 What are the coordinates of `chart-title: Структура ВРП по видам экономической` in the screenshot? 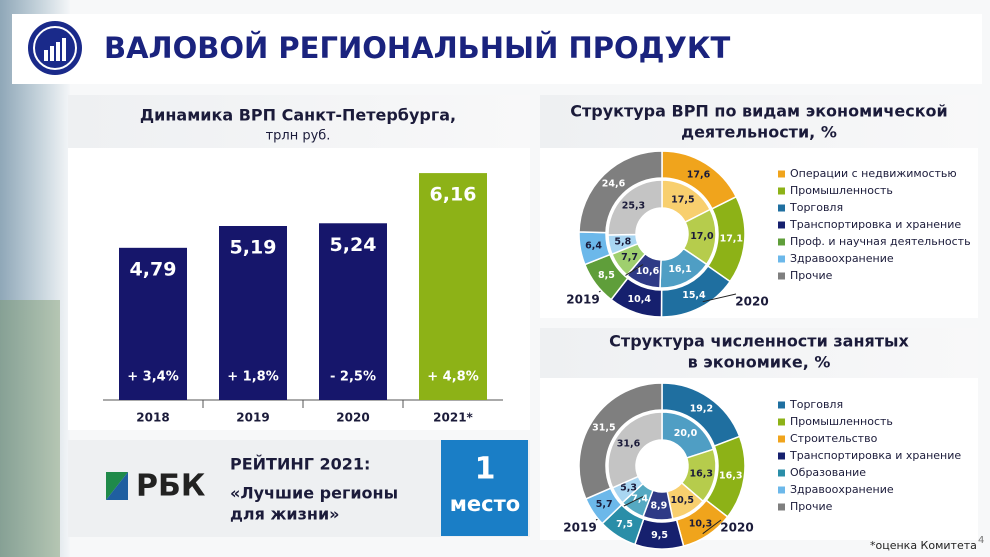 It's located at (759, 111).